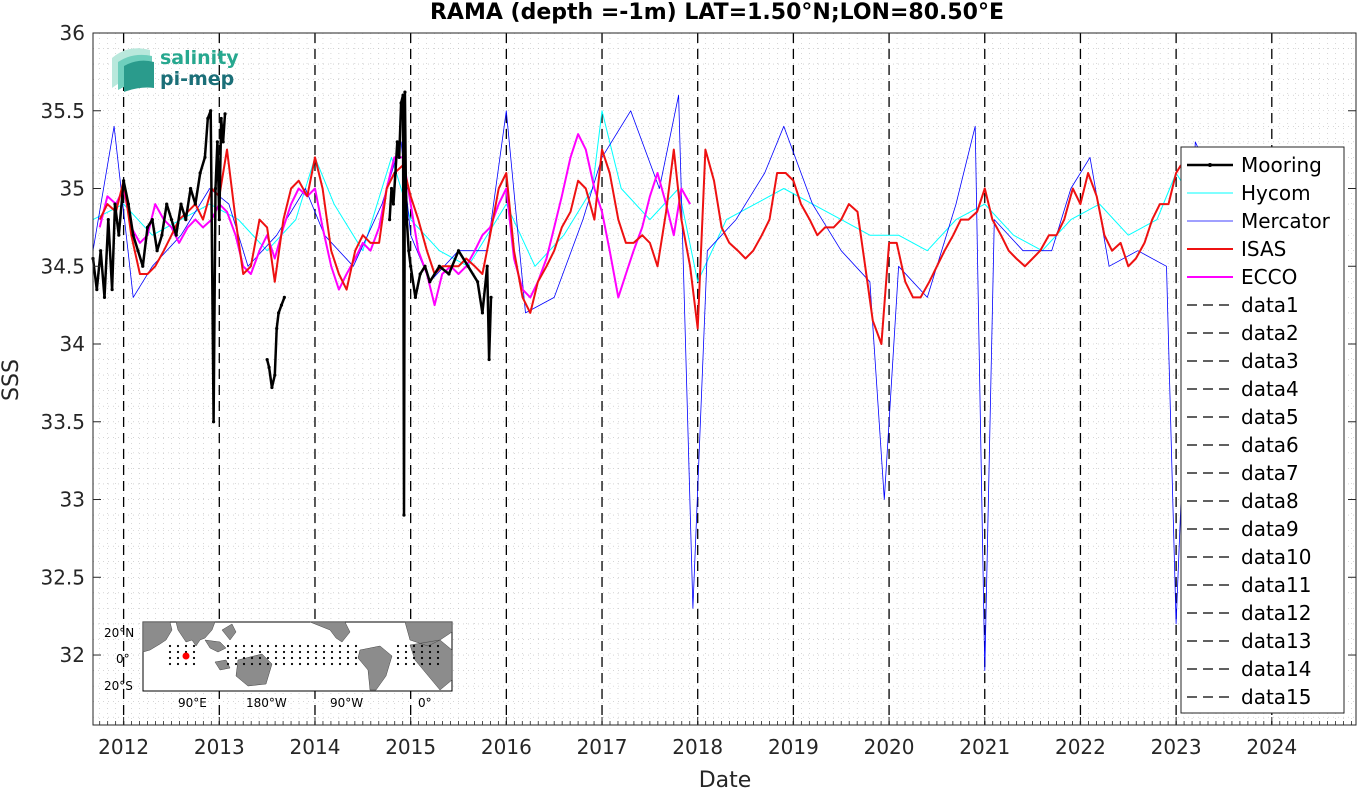 The width and height of the screenshot is (1358, 790). I want to click on legend-label: data5, so click(1270, 417).